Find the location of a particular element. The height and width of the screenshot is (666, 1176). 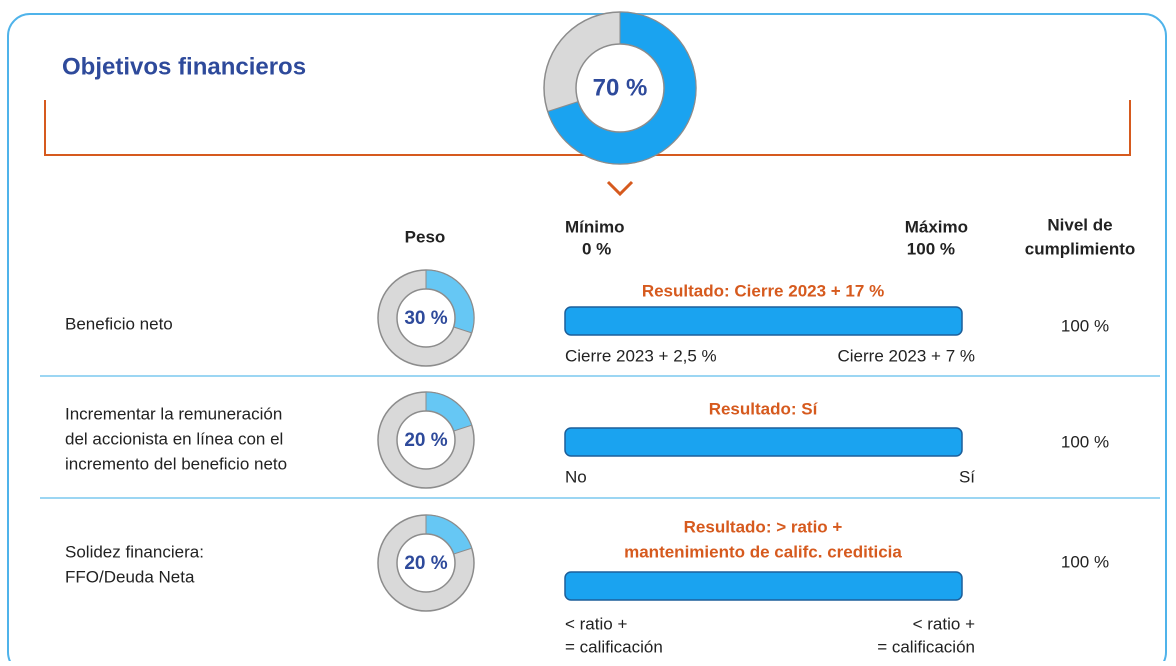

max-label: = calificación is located at coordinates (926, 646).